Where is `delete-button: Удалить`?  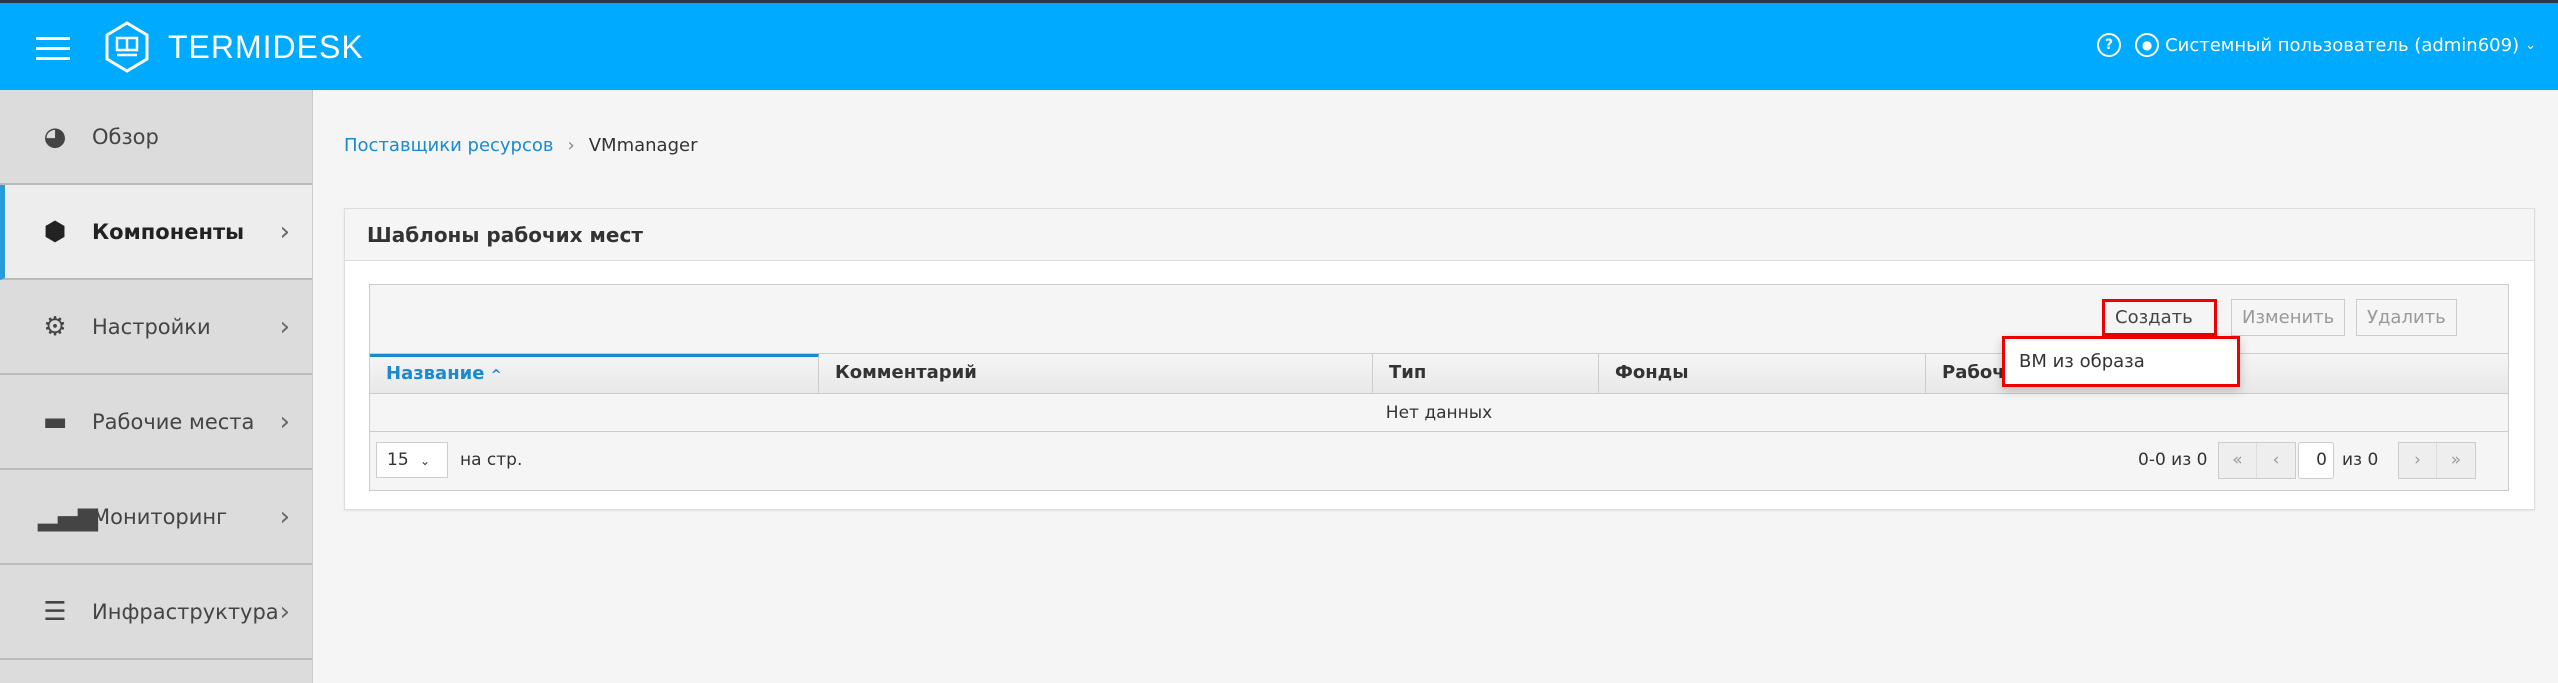
delete-button: Удалить is located at coordinates (2406, 317).